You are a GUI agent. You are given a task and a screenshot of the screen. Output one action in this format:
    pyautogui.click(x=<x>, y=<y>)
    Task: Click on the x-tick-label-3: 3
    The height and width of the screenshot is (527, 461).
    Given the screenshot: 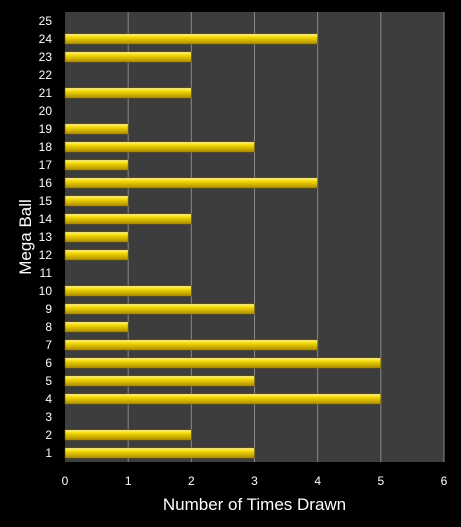 What is the action you would take?
    pyautogui.click(x=254, y=481)
    